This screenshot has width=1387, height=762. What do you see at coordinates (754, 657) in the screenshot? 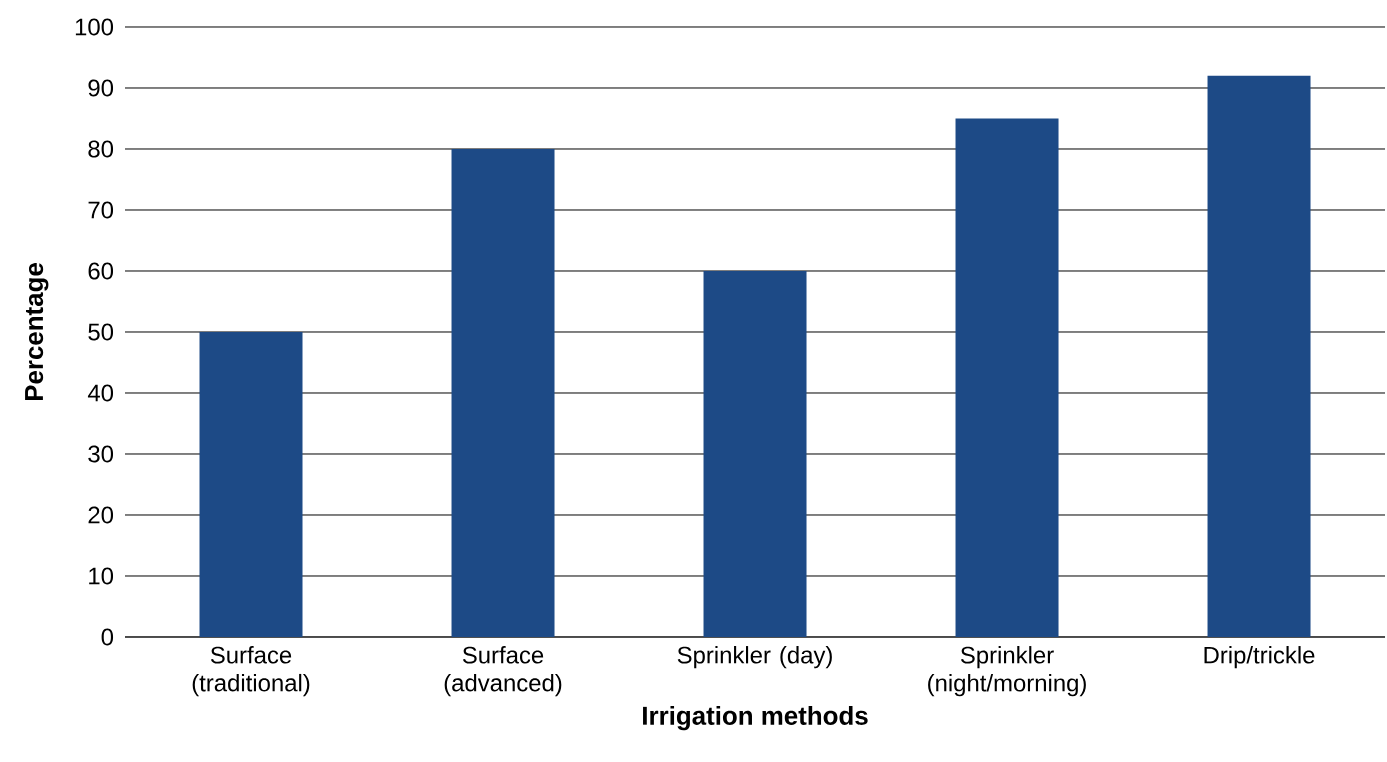
I see `x-tick-label: Sprinkler (day)` at bounding box center [754, 657].